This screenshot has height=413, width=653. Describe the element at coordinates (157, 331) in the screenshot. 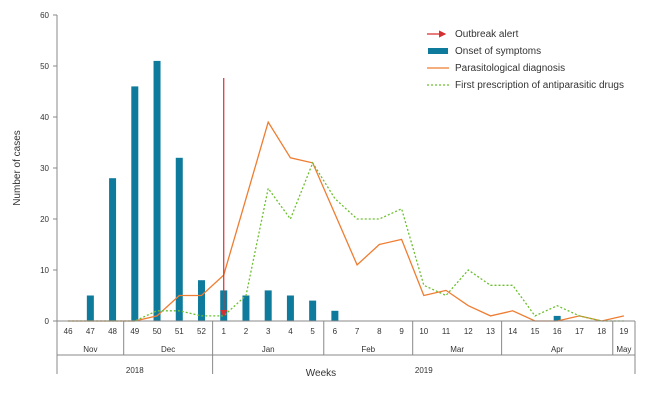

I see `x-tick-label-week: 50` at that location.